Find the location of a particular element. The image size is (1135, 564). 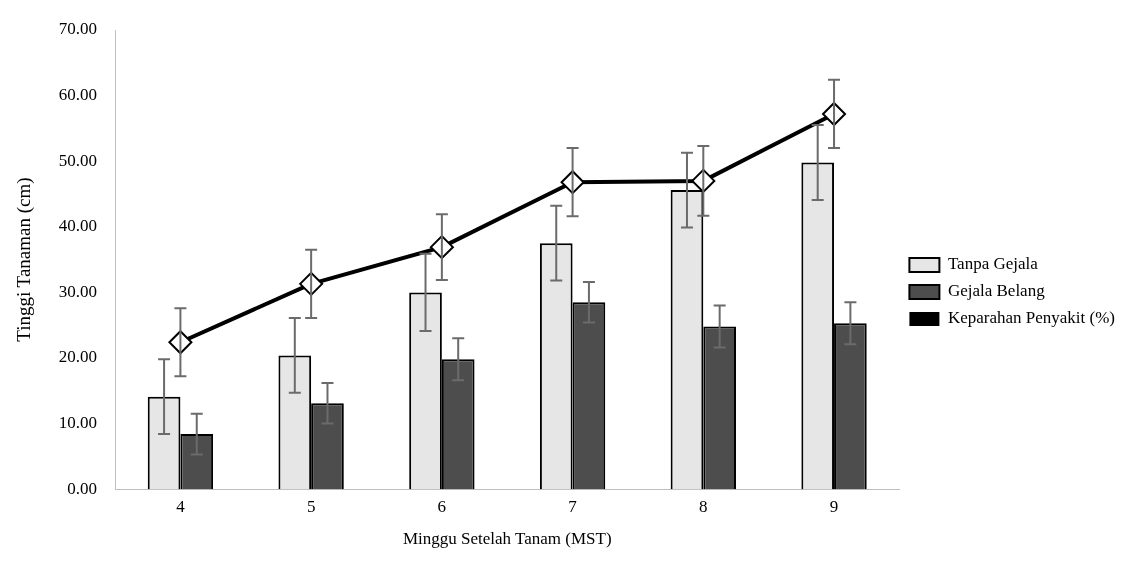

y-tick-label: 0.00 is located at coordinates (82, 488).